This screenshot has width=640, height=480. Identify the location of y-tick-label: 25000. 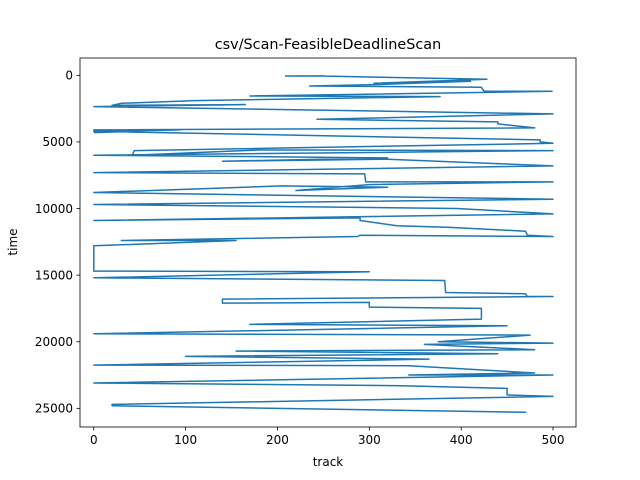
(54, 409).